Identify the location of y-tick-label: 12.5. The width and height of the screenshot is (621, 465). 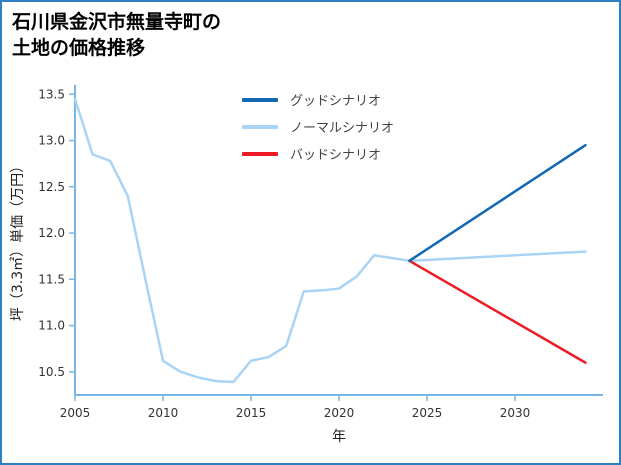
(51, 187).